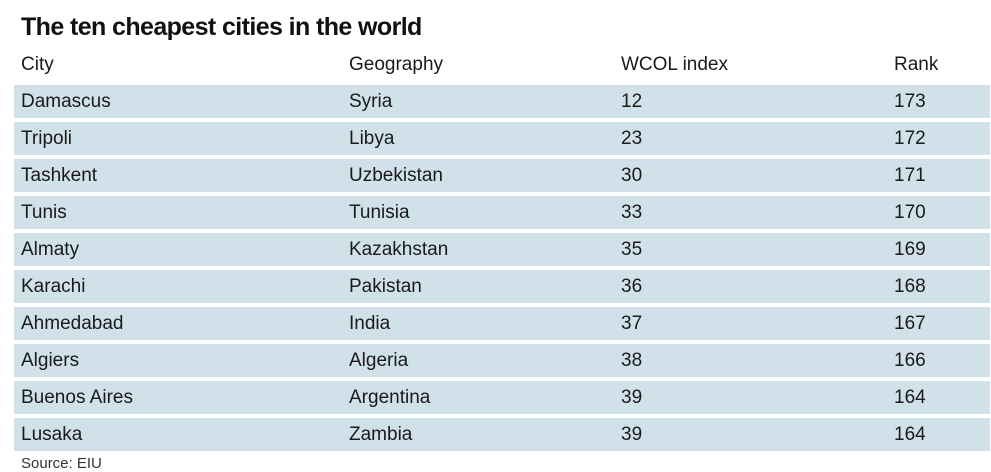 Image resolution: width=991 pixels, height=472 pixels. Describe the element at coordinates (371, 101) in the screenshot. I see `geography-cell: Syria` at that location.